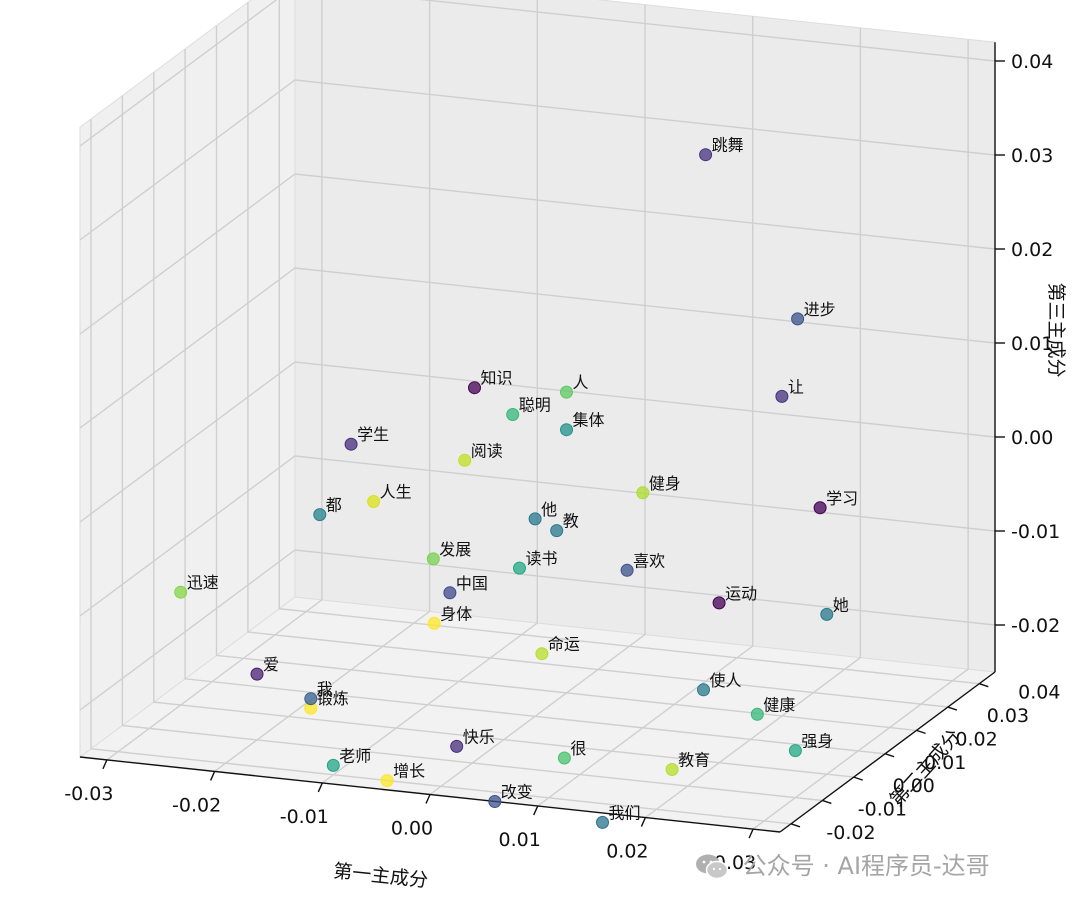 The image size is (1080, 908). What do you see at coordinates (373, 434) in the screenshot?
I see `point-label: 学生` at bounding box center [373, 434].